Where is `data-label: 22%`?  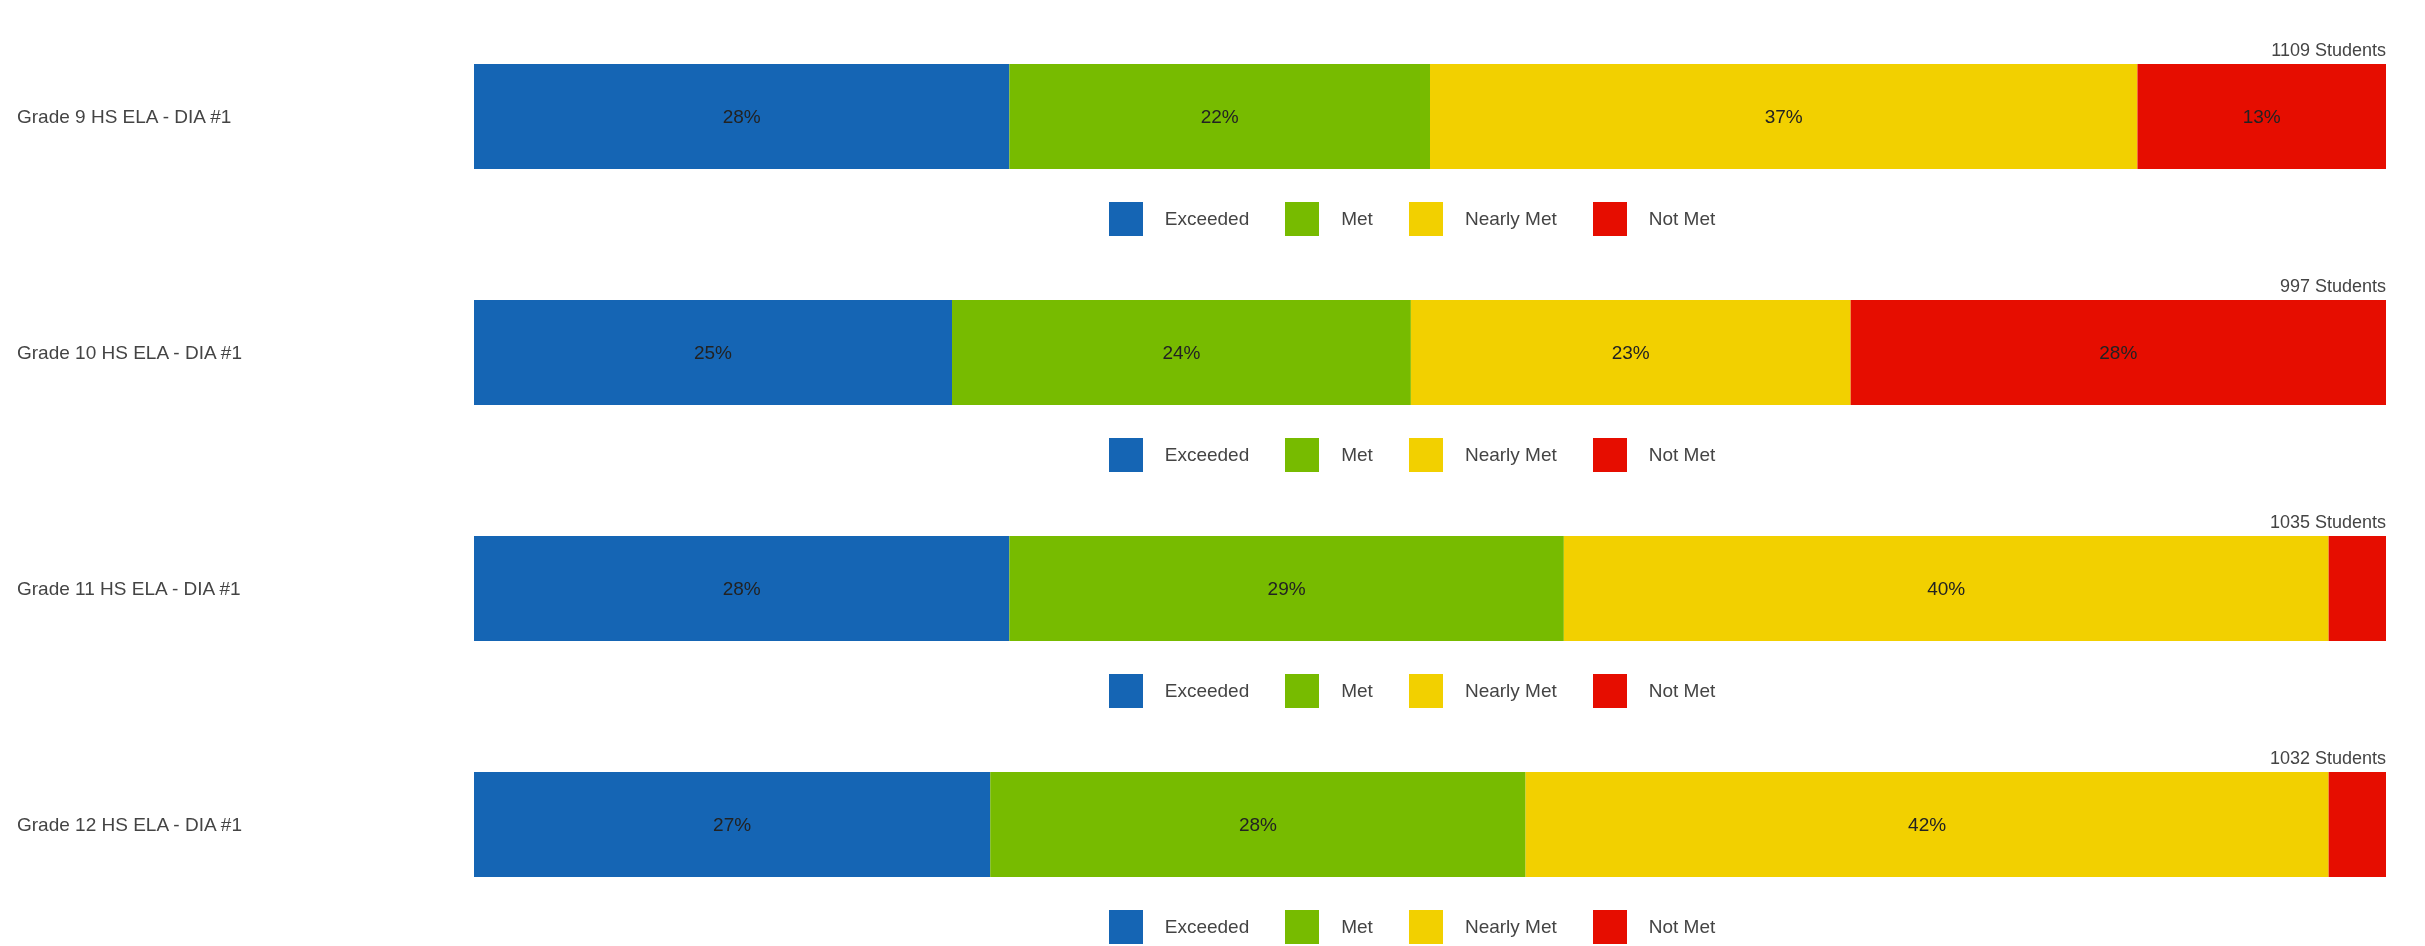 data-label: 22% is located at coordinates (1219, 117).